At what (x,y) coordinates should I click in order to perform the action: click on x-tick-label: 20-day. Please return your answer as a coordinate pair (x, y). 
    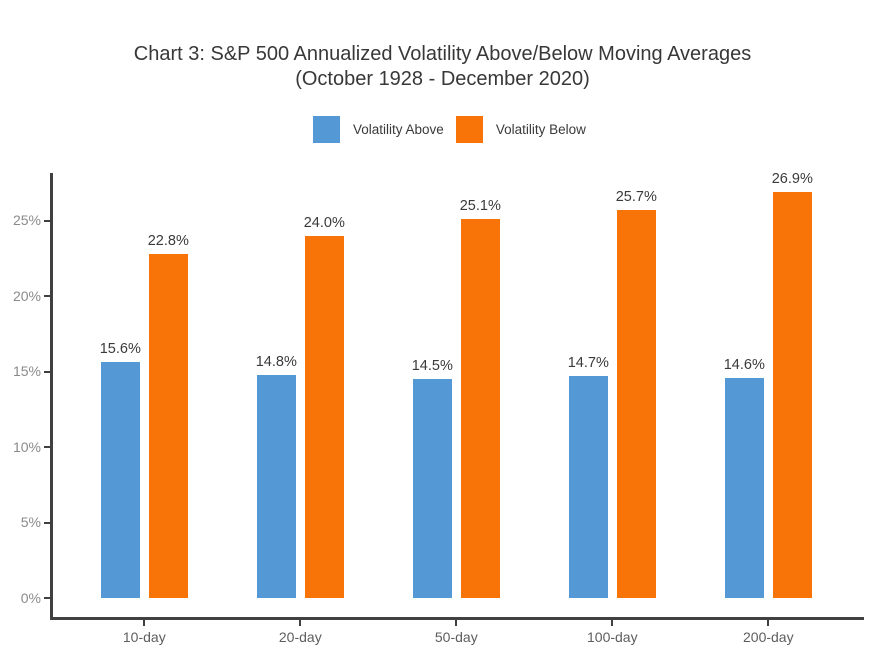
    Looking at the image, I should click on (300, 637).